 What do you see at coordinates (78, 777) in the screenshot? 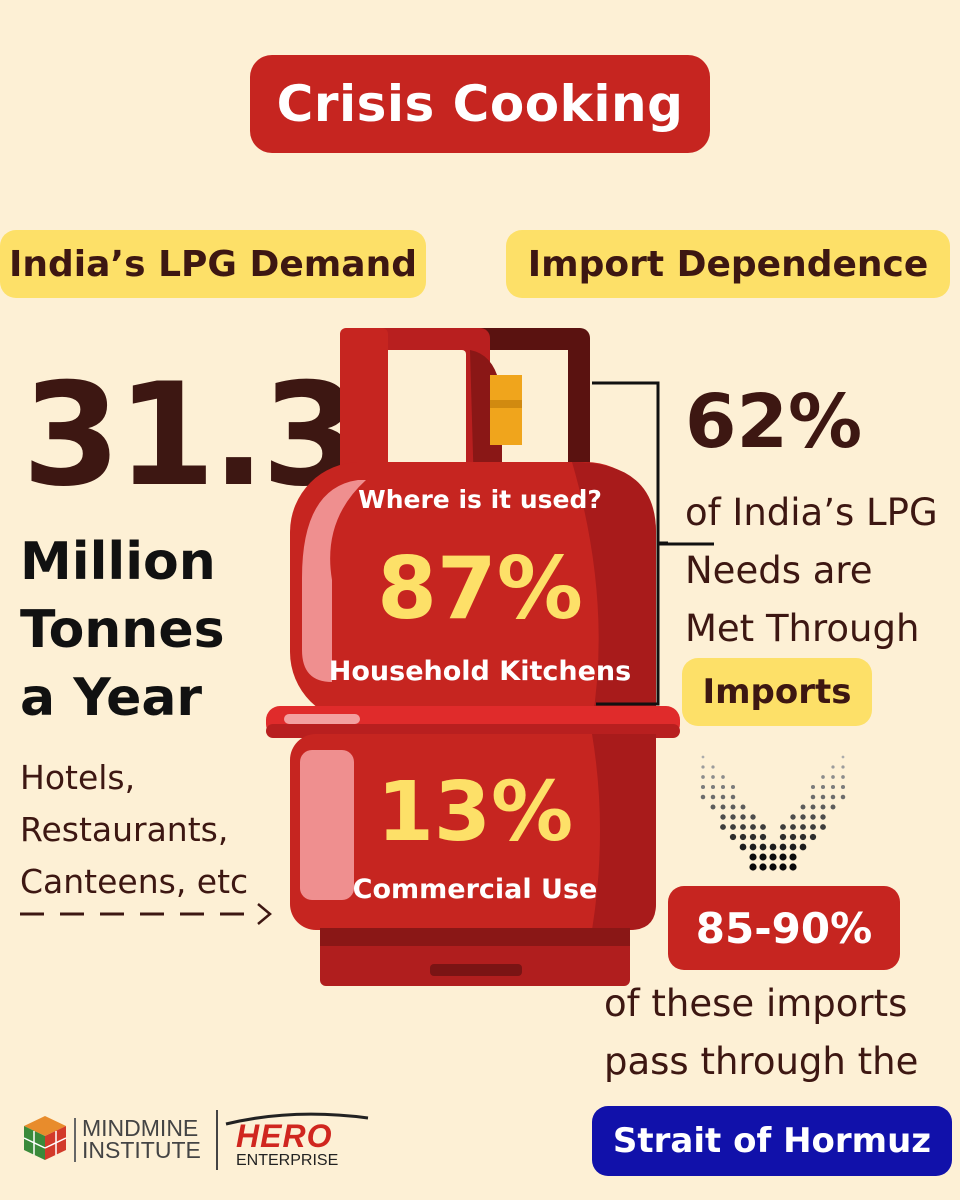
I see `commercial-example-1: Hotels,` at bounding box center [78, 777].